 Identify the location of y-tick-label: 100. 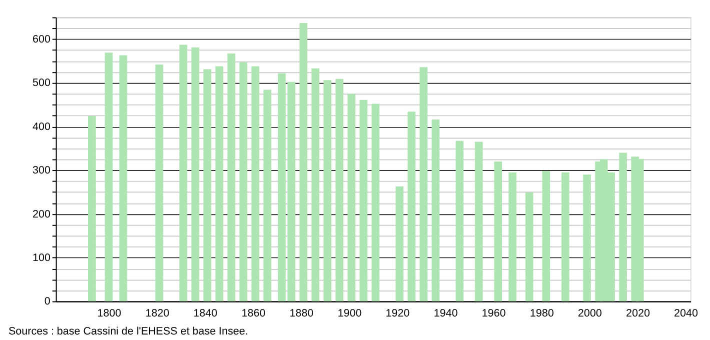
(41, 258).